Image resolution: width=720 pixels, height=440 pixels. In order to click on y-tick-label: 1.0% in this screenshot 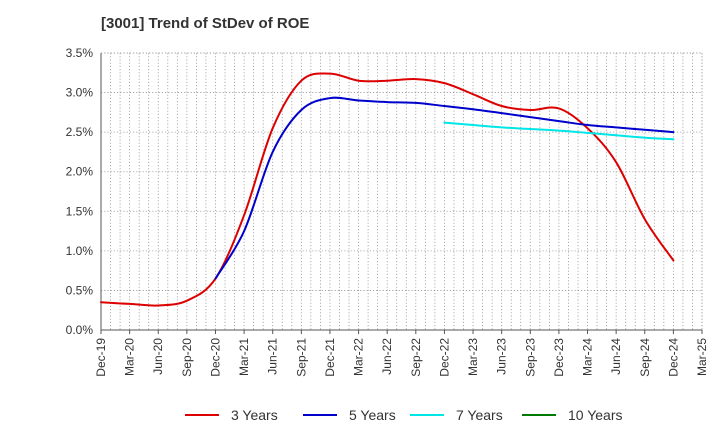, I will do `click(80, 251)`.